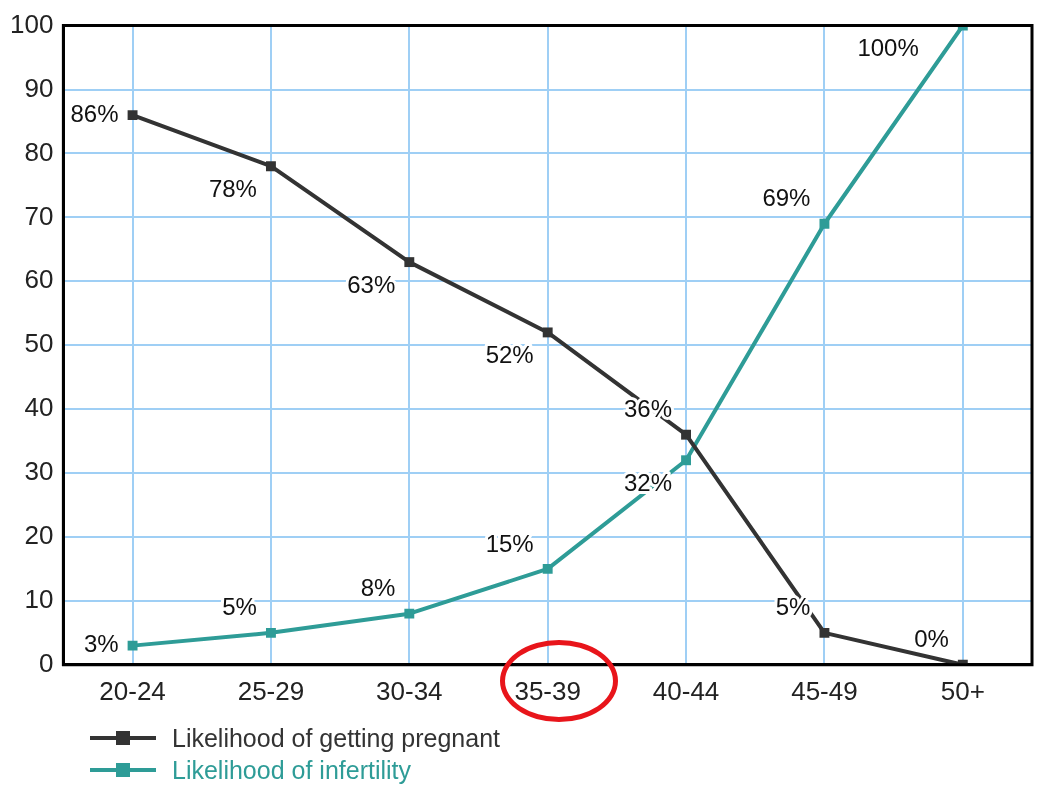  What do you see at coordinates (46, 662) in the screenshot?
I see `y-tick-label: 0` at bounding box center [46, 662].